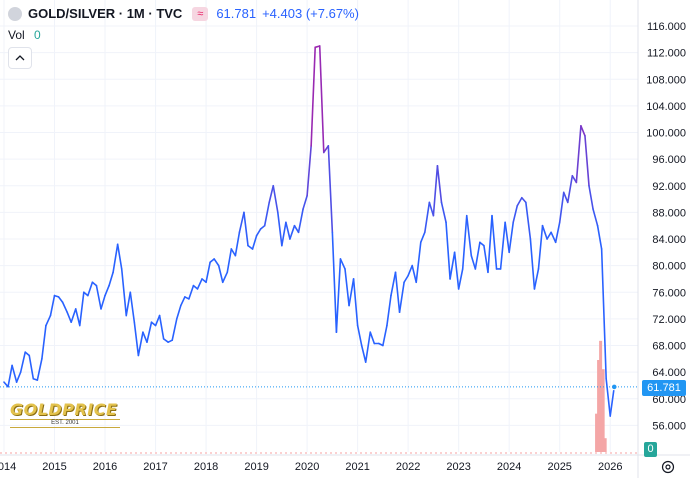  I want to click on legend-title: GOLD/SILVER · 1M · TVC, so click(105, 13).